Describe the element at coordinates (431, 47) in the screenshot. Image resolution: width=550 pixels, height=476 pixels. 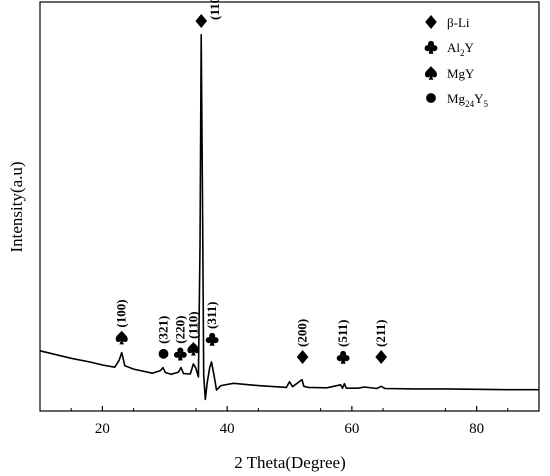
I see `legend-club-icon` at that location.